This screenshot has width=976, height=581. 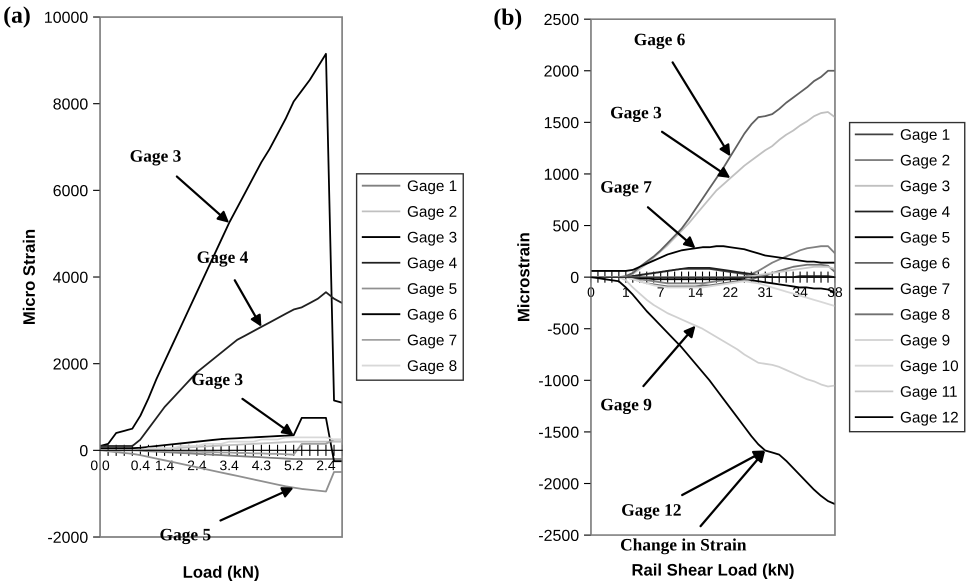 I want to click on legend-label: Gage 11, so click(x=928, y=393).